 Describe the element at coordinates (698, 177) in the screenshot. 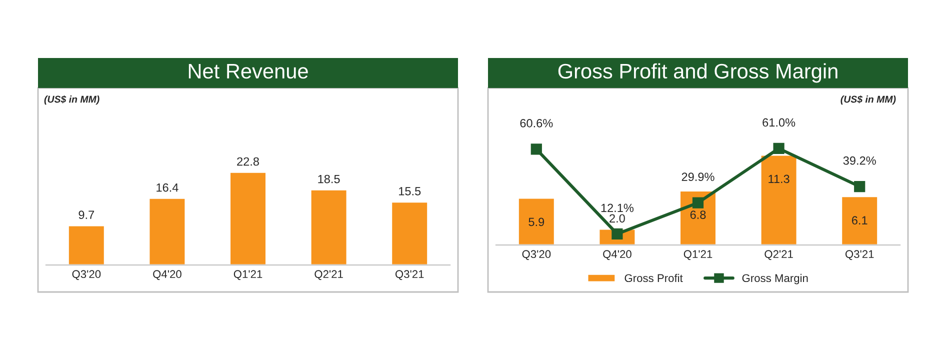

I see `data-label: 29.9%` at that location.